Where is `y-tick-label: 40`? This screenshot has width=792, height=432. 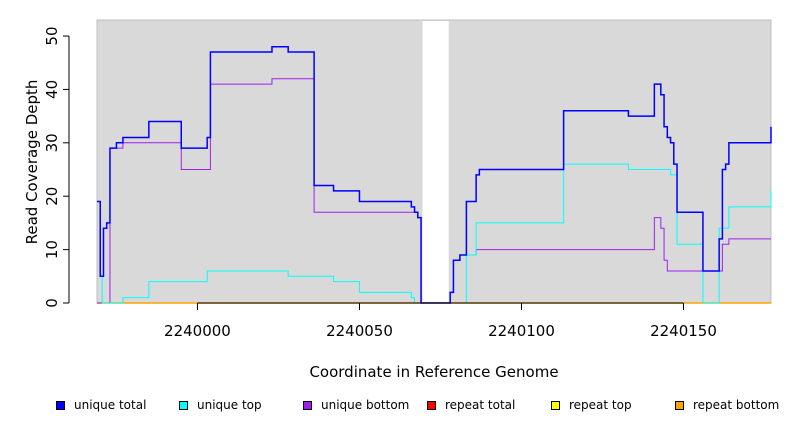
y-tick-label: 40 is located at coordinates (52, 89).